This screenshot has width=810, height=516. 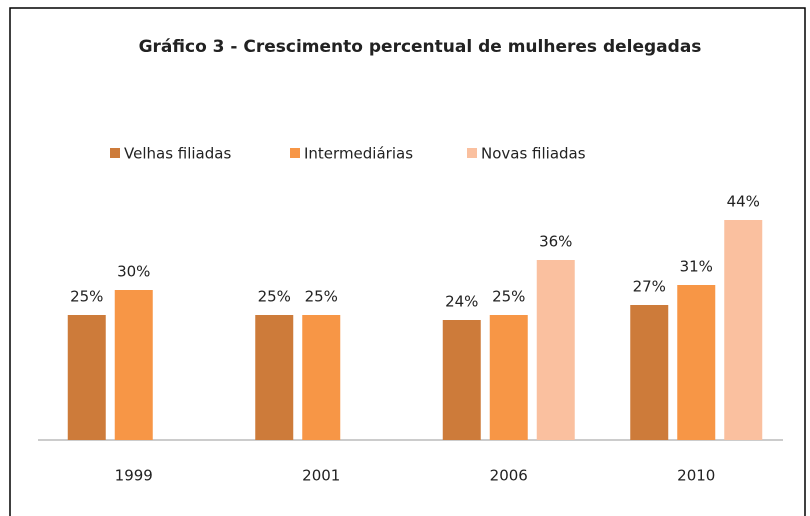 I want to click on value-label: 36%, so click(x=555, y=242).